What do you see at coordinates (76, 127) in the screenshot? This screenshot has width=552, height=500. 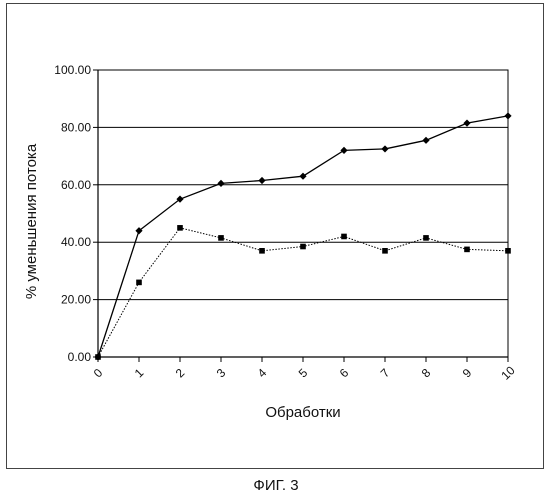 I see `y-tick-label-4: 80.00` at bounding box center [76, 127].